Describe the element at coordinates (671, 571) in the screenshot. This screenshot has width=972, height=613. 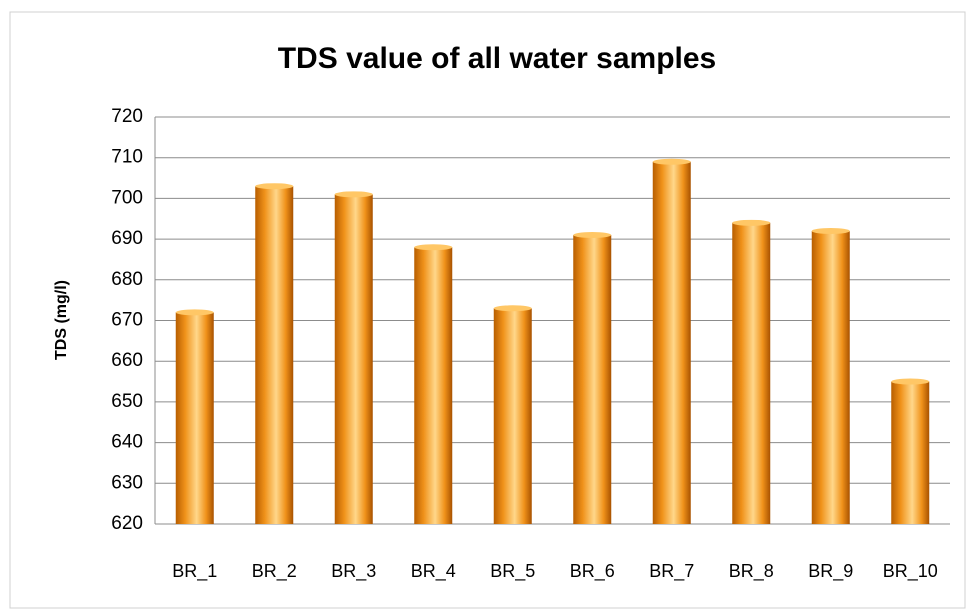
I see `x-tick-label: BR_7` at that location.